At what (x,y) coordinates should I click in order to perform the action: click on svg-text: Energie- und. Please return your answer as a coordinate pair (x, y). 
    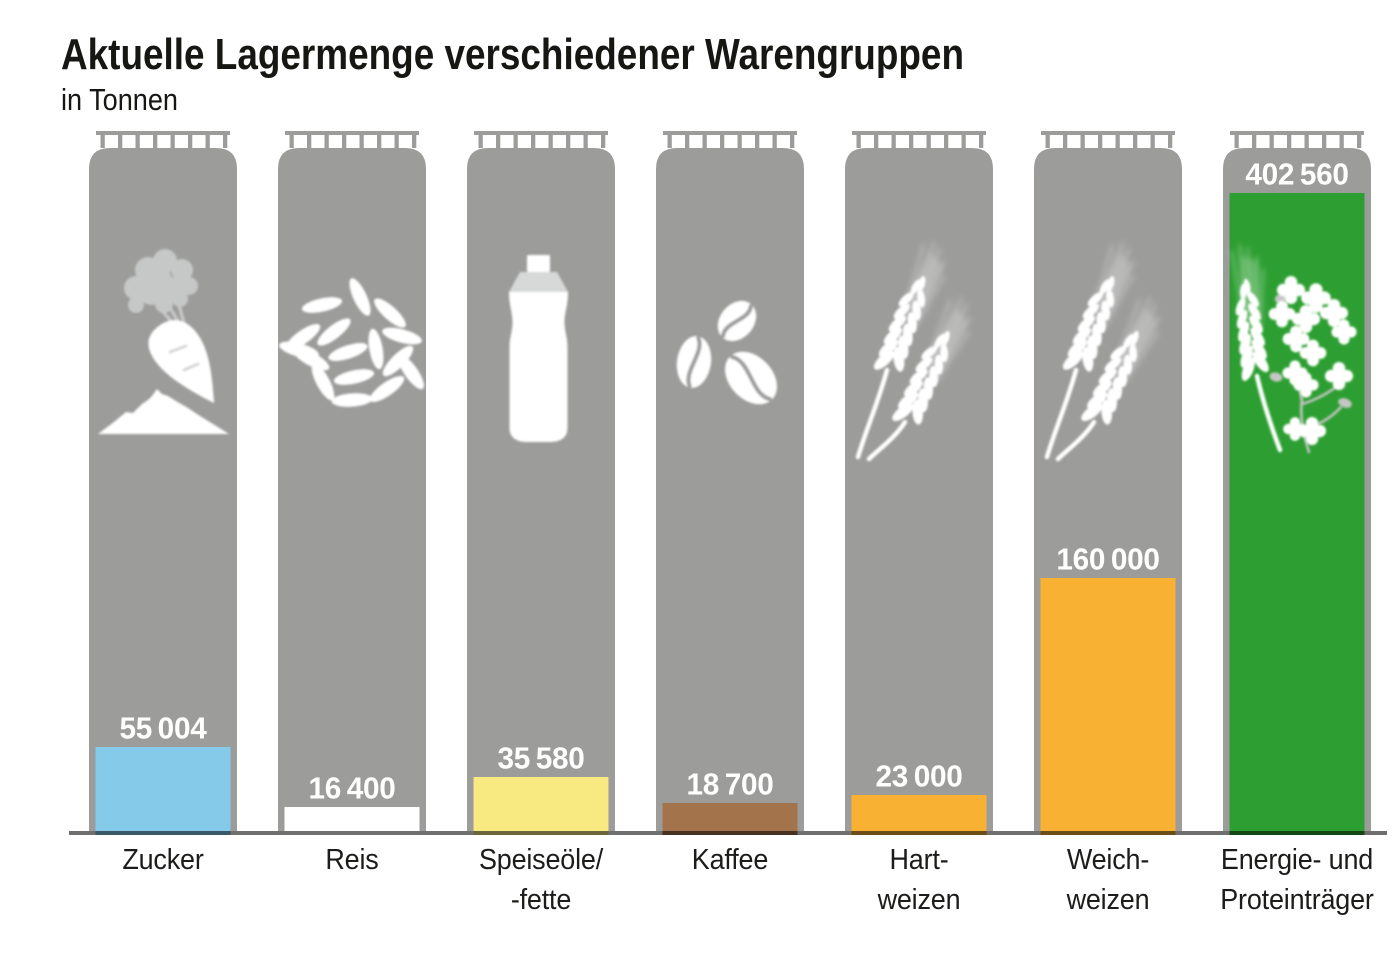
    Looking at the image, I should click on (1297, 859).